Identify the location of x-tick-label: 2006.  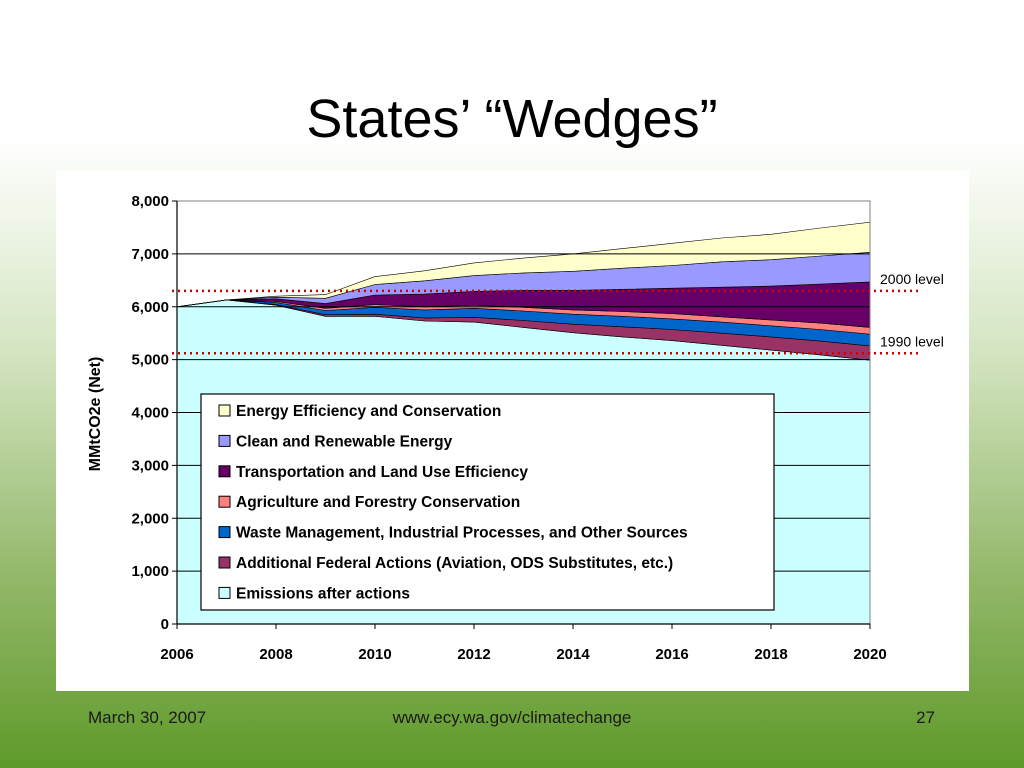
(176, 654).